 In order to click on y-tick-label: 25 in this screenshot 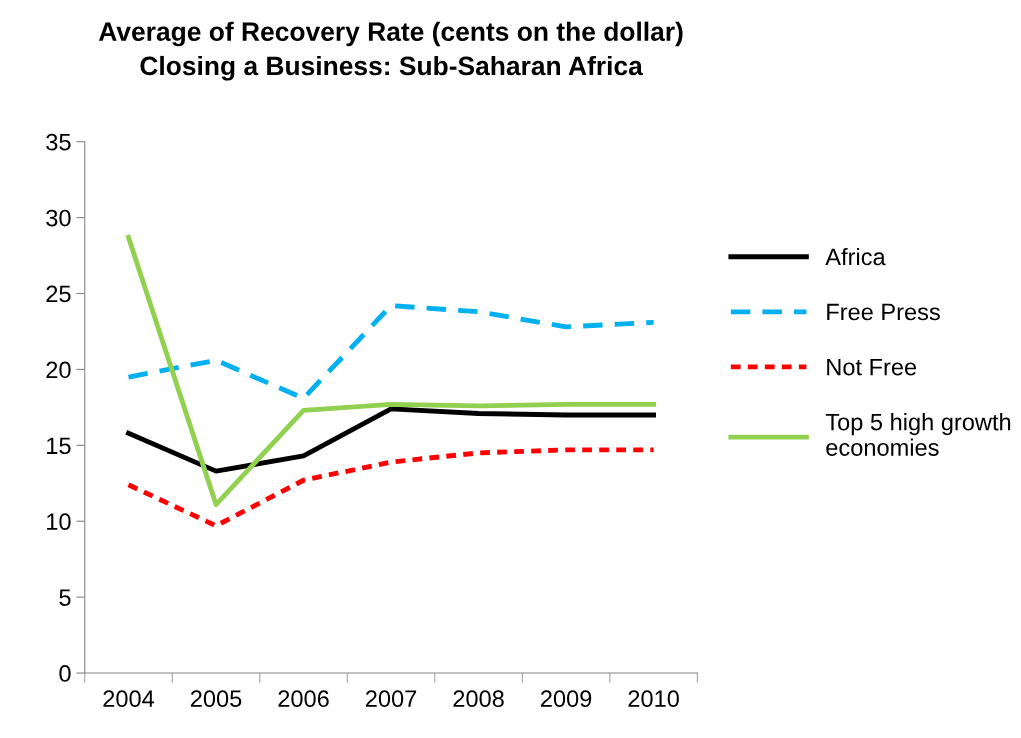, I will do `click(58, 294)`.